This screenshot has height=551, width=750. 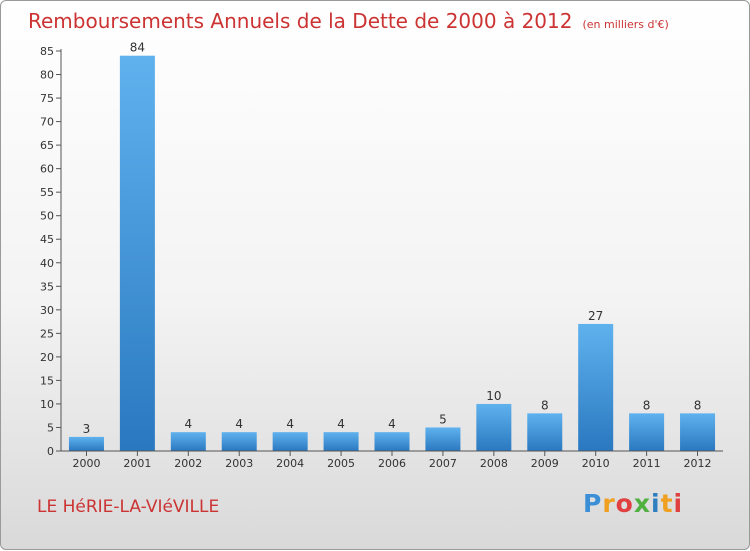 I want to click on y-tick-label: 30, so click(x=47, y=310).